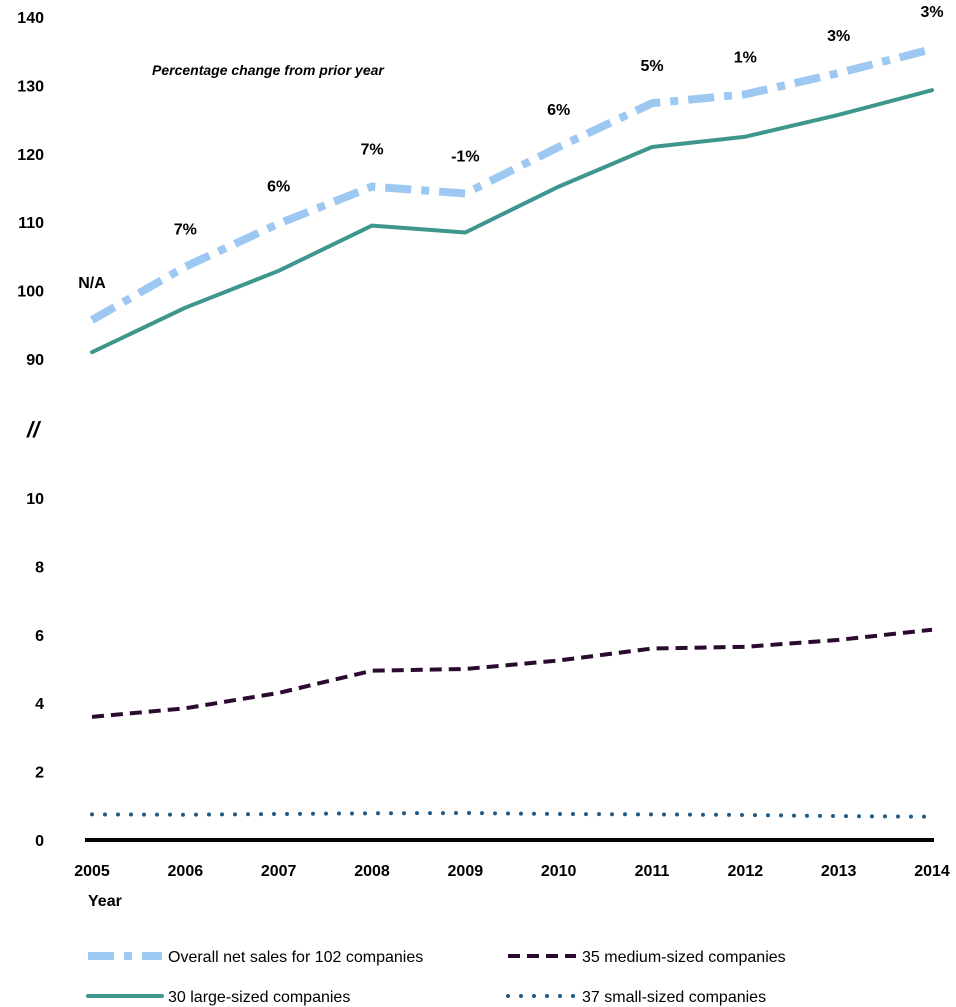  What do you see at coordinates (745, 57) in the screenshot?
I see `percent-change-label-2012: 1%` at bounding box center [745, 57].